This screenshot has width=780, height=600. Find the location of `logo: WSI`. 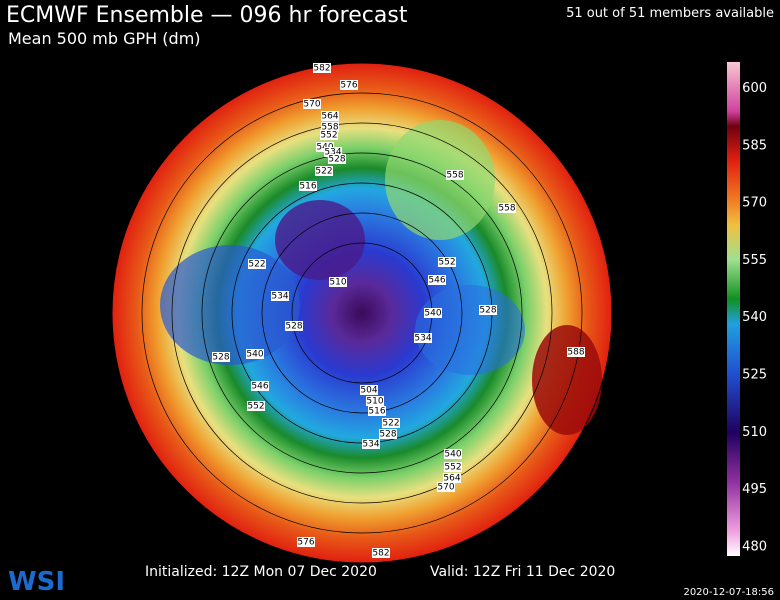

logo: WSI is located at coordinates (36, 582).